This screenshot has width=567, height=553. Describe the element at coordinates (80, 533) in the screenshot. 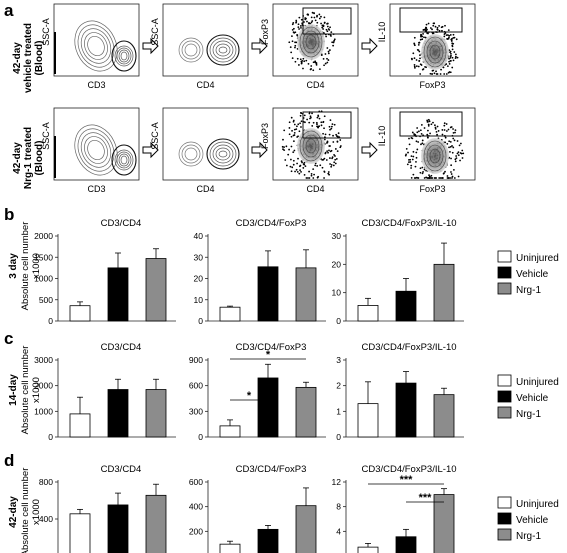

I see `bar-uninjured` at that location.